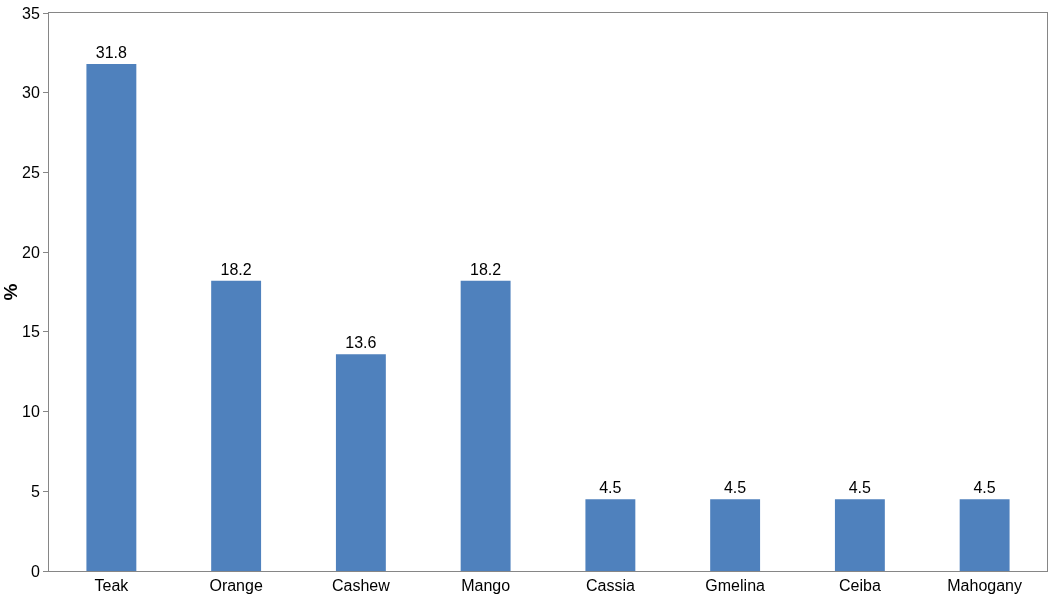 The width and height of the screenshot is (1053, 611). I want to click on y-tick-label: 0, so click(35, 571).